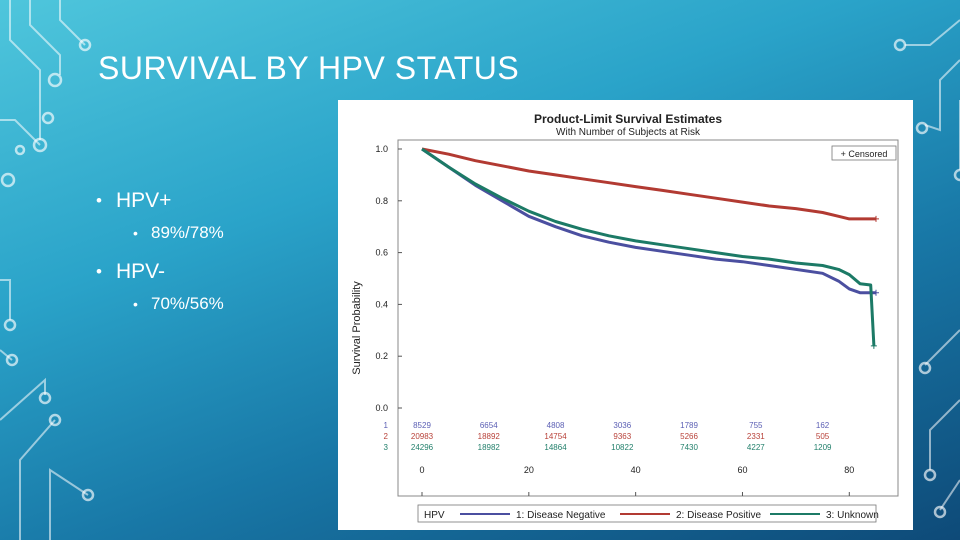  I want to click on chart-subtitle: With Number of Subjects at Risk, so click(628, 132).